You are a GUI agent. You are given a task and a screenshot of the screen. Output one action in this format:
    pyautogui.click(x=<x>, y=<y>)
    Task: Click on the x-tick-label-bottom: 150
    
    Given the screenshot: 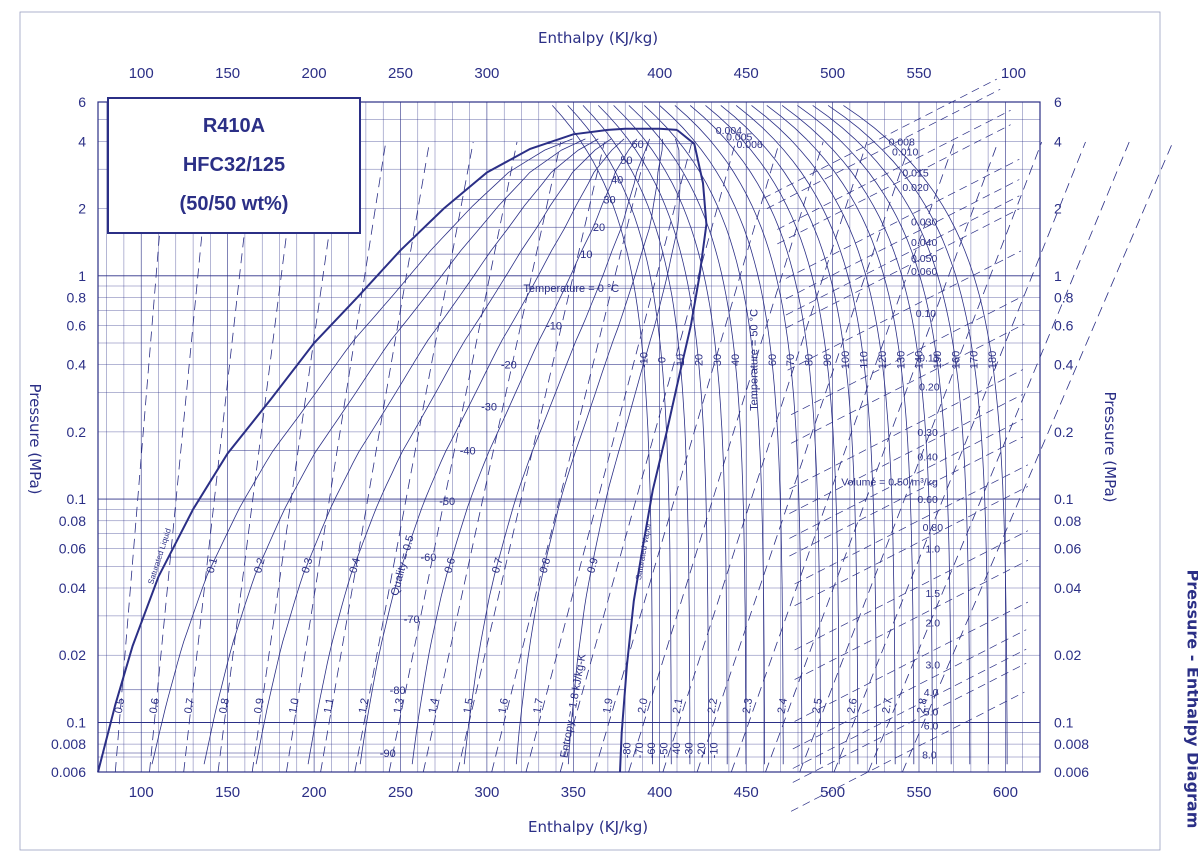 What is the action you would take?
    pyautogui.click(x=227, y=792)
    